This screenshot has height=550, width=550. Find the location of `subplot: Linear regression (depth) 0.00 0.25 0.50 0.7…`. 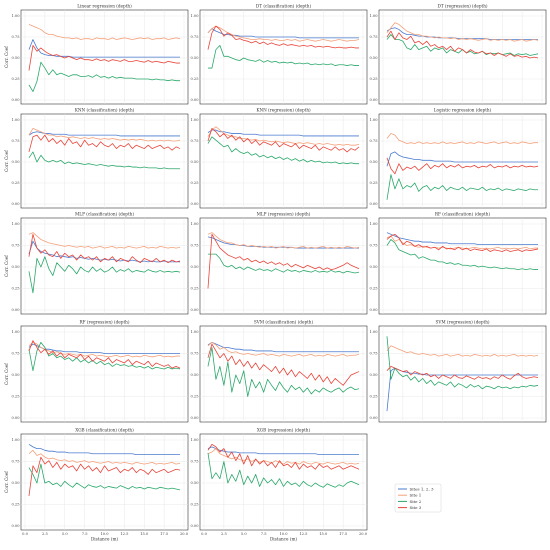

subplot: Linear regression (depth) 0.00 0.25 0.50 0.7… is located at coordinates (96, 54).